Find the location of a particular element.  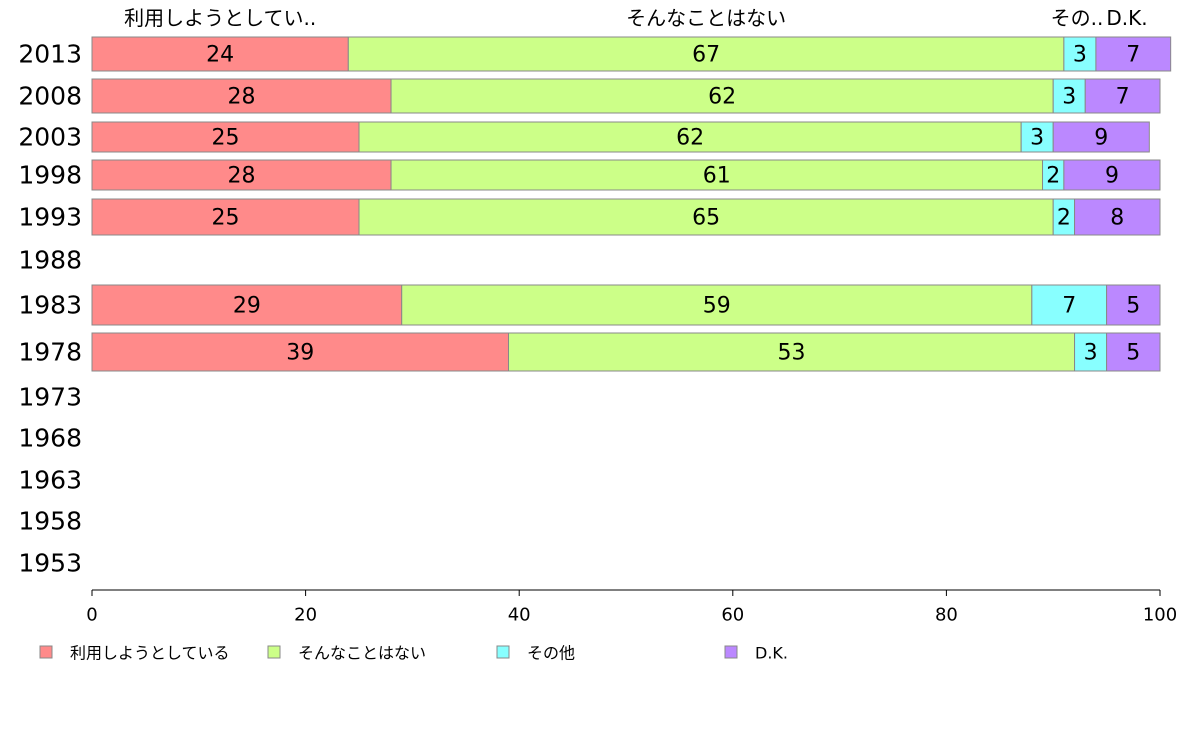

year-label: 2003 is located at coordinates (50, 137).